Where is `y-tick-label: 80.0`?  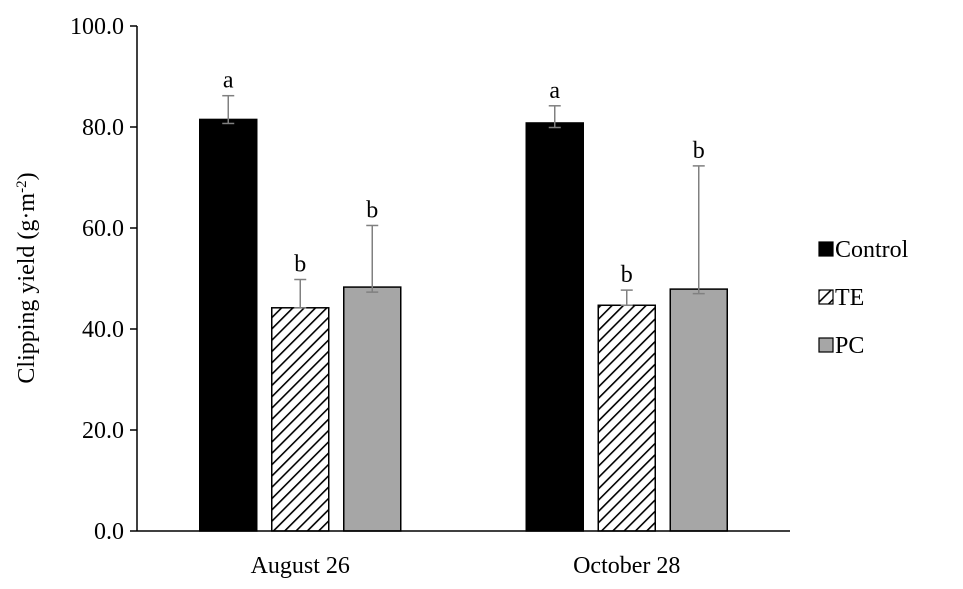
y-tick-label: 80.0 is located at coordinates (103, 128).